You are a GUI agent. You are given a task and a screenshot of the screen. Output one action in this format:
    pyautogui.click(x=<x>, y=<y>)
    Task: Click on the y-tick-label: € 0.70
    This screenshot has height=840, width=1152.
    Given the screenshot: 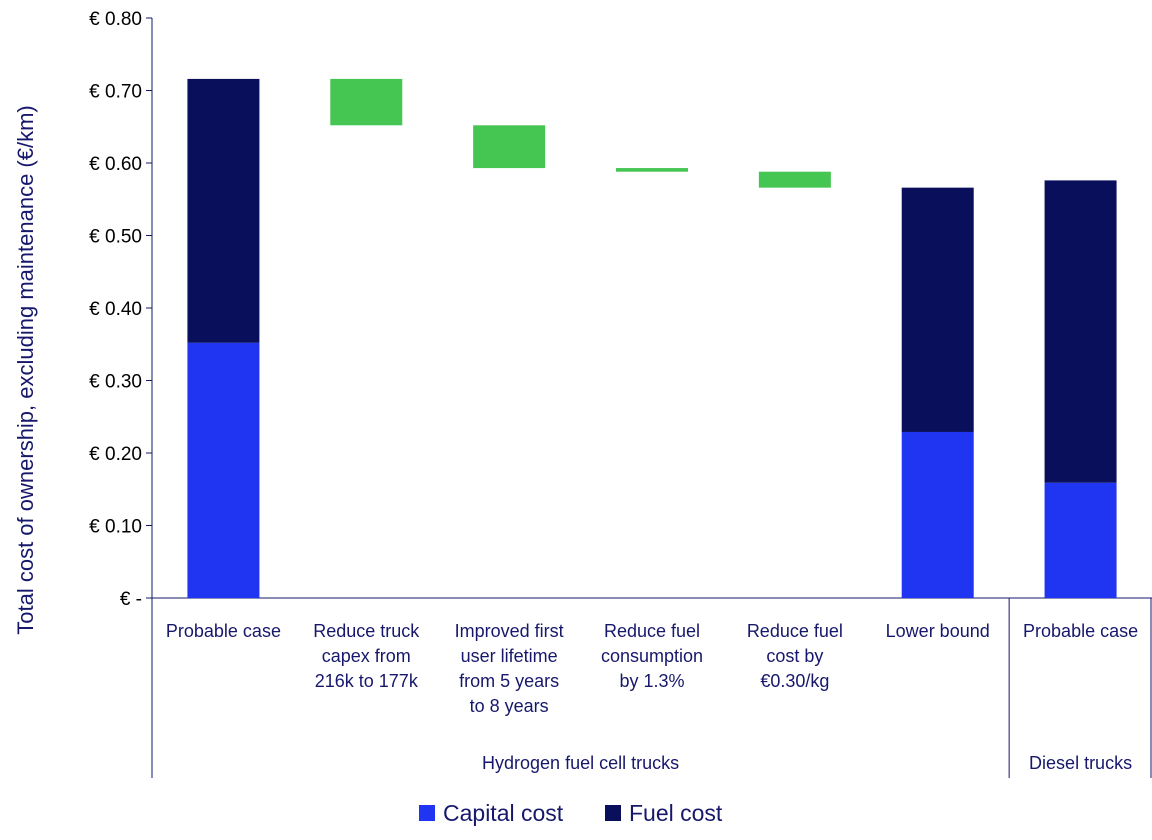 What is the action you would take?
    pyautogui.click(x=115, y=92)
    